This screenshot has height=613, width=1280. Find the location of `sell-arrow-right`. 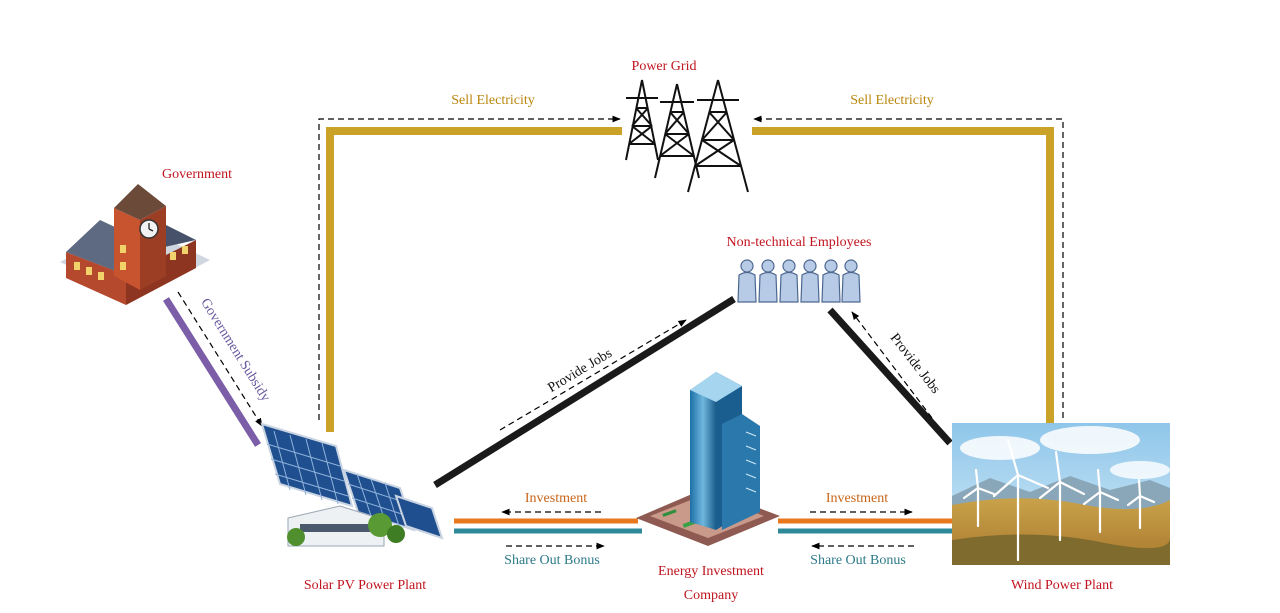

sell-arrow-right is located at coordinates (908, 266).